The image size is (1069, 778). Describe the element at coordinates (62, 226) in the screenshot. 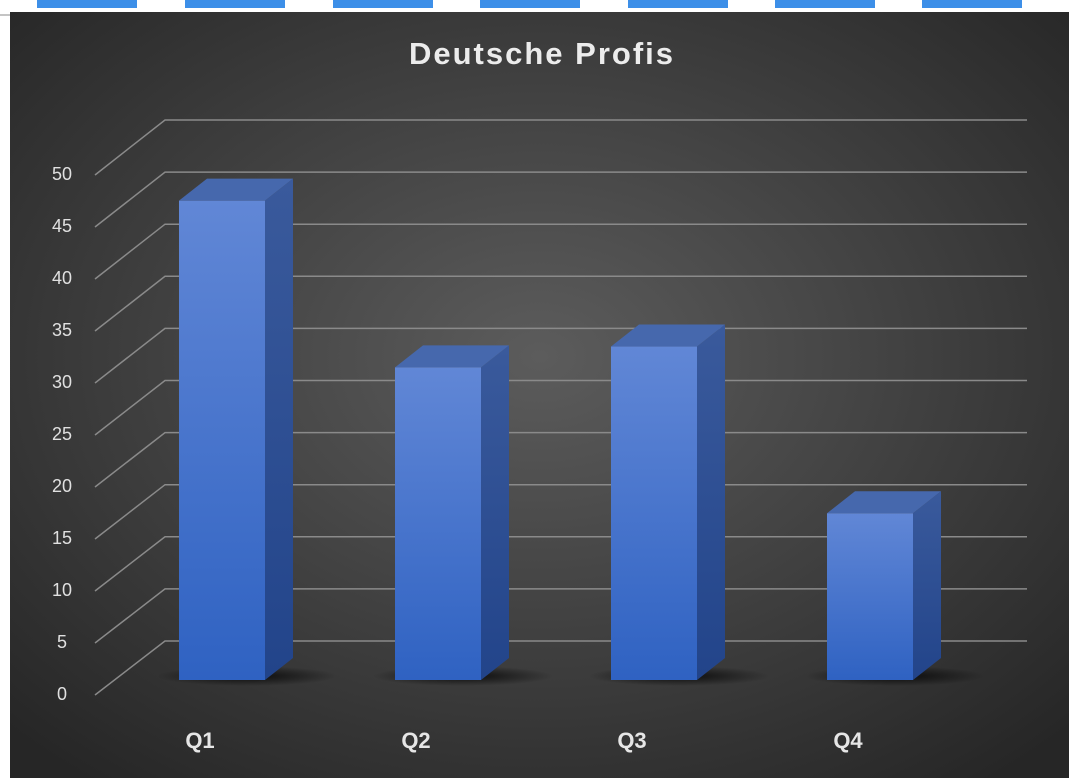

I see `y-tick-label: 45` at that location.